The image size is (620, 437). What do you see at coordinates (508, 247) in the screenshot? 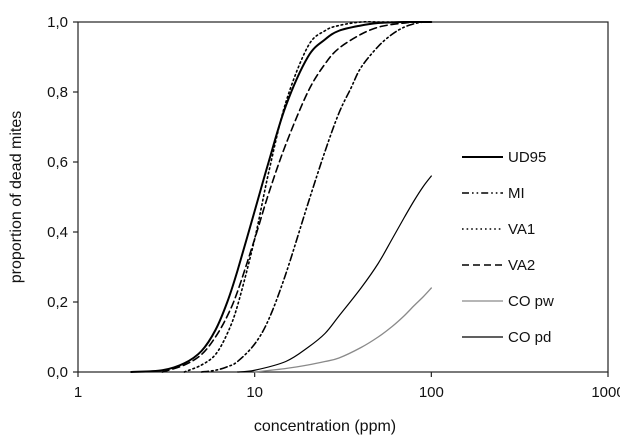
I see `legend: UD95 MI VA1 VA2 CO pw CO pd` at bounding box center [508, 247].